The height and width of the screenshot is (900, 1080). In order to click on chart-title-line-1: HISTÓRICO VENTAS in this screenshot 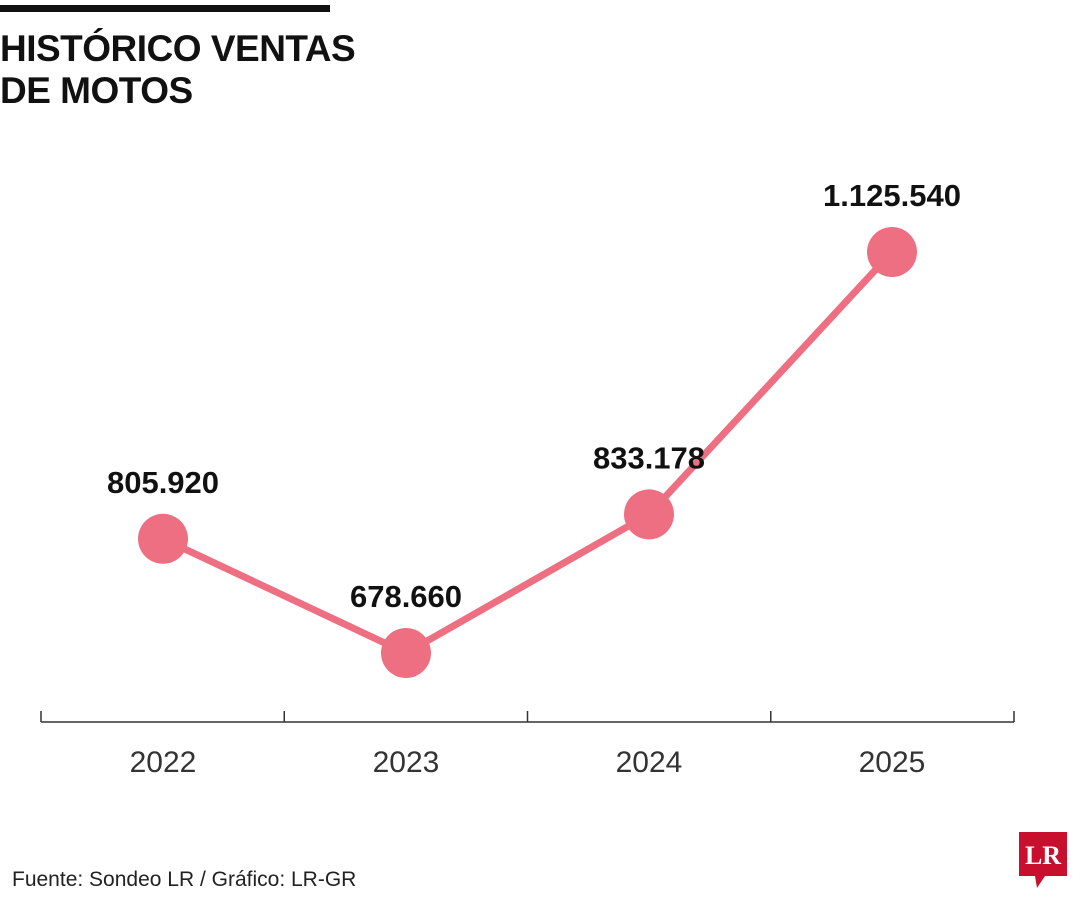, I will do `click(178, 48)`.